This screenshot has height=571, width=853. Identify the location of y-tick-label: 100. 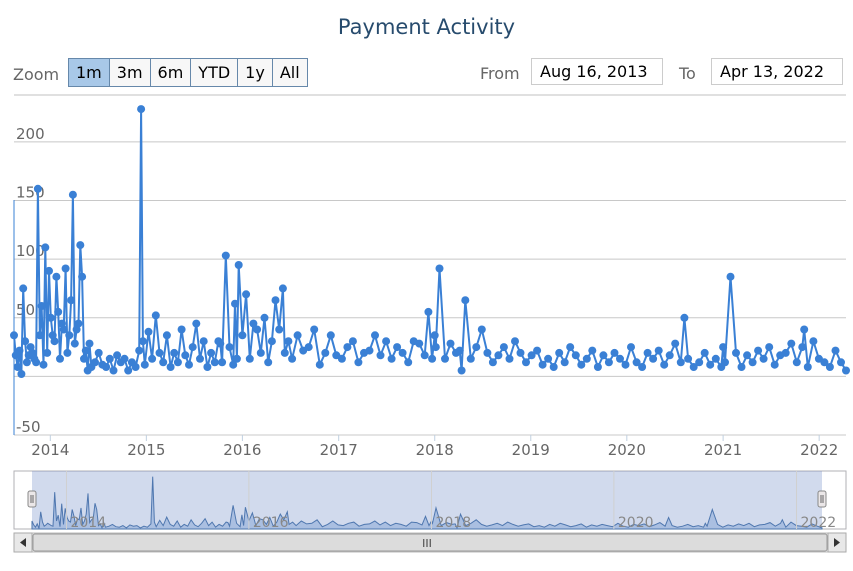
(30, 251).